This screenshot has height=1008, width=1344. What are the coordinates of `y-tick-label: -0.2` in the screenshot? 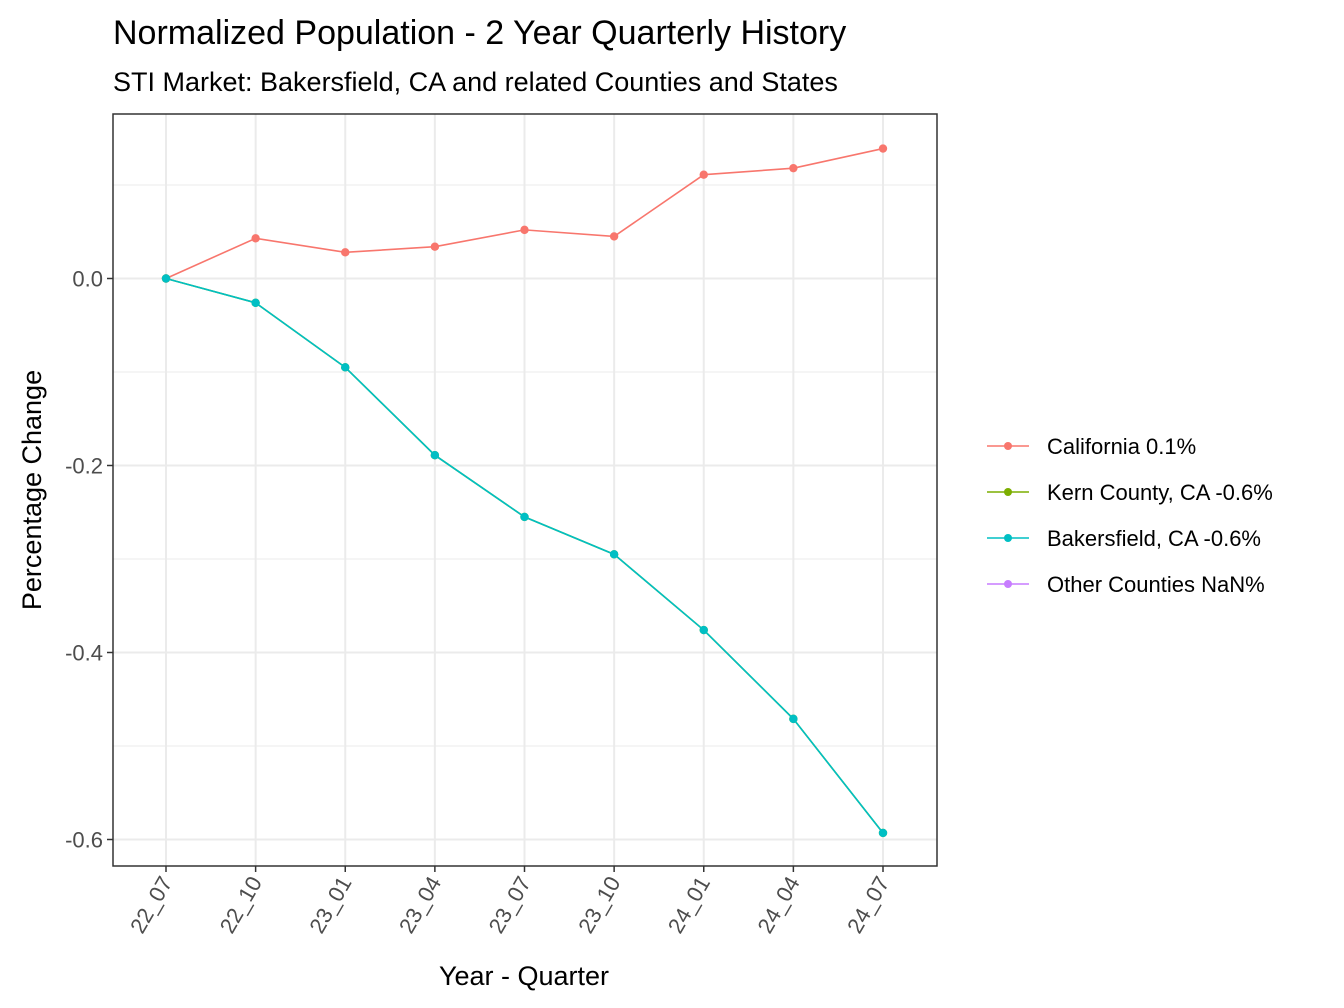 It's located at (84, 466).